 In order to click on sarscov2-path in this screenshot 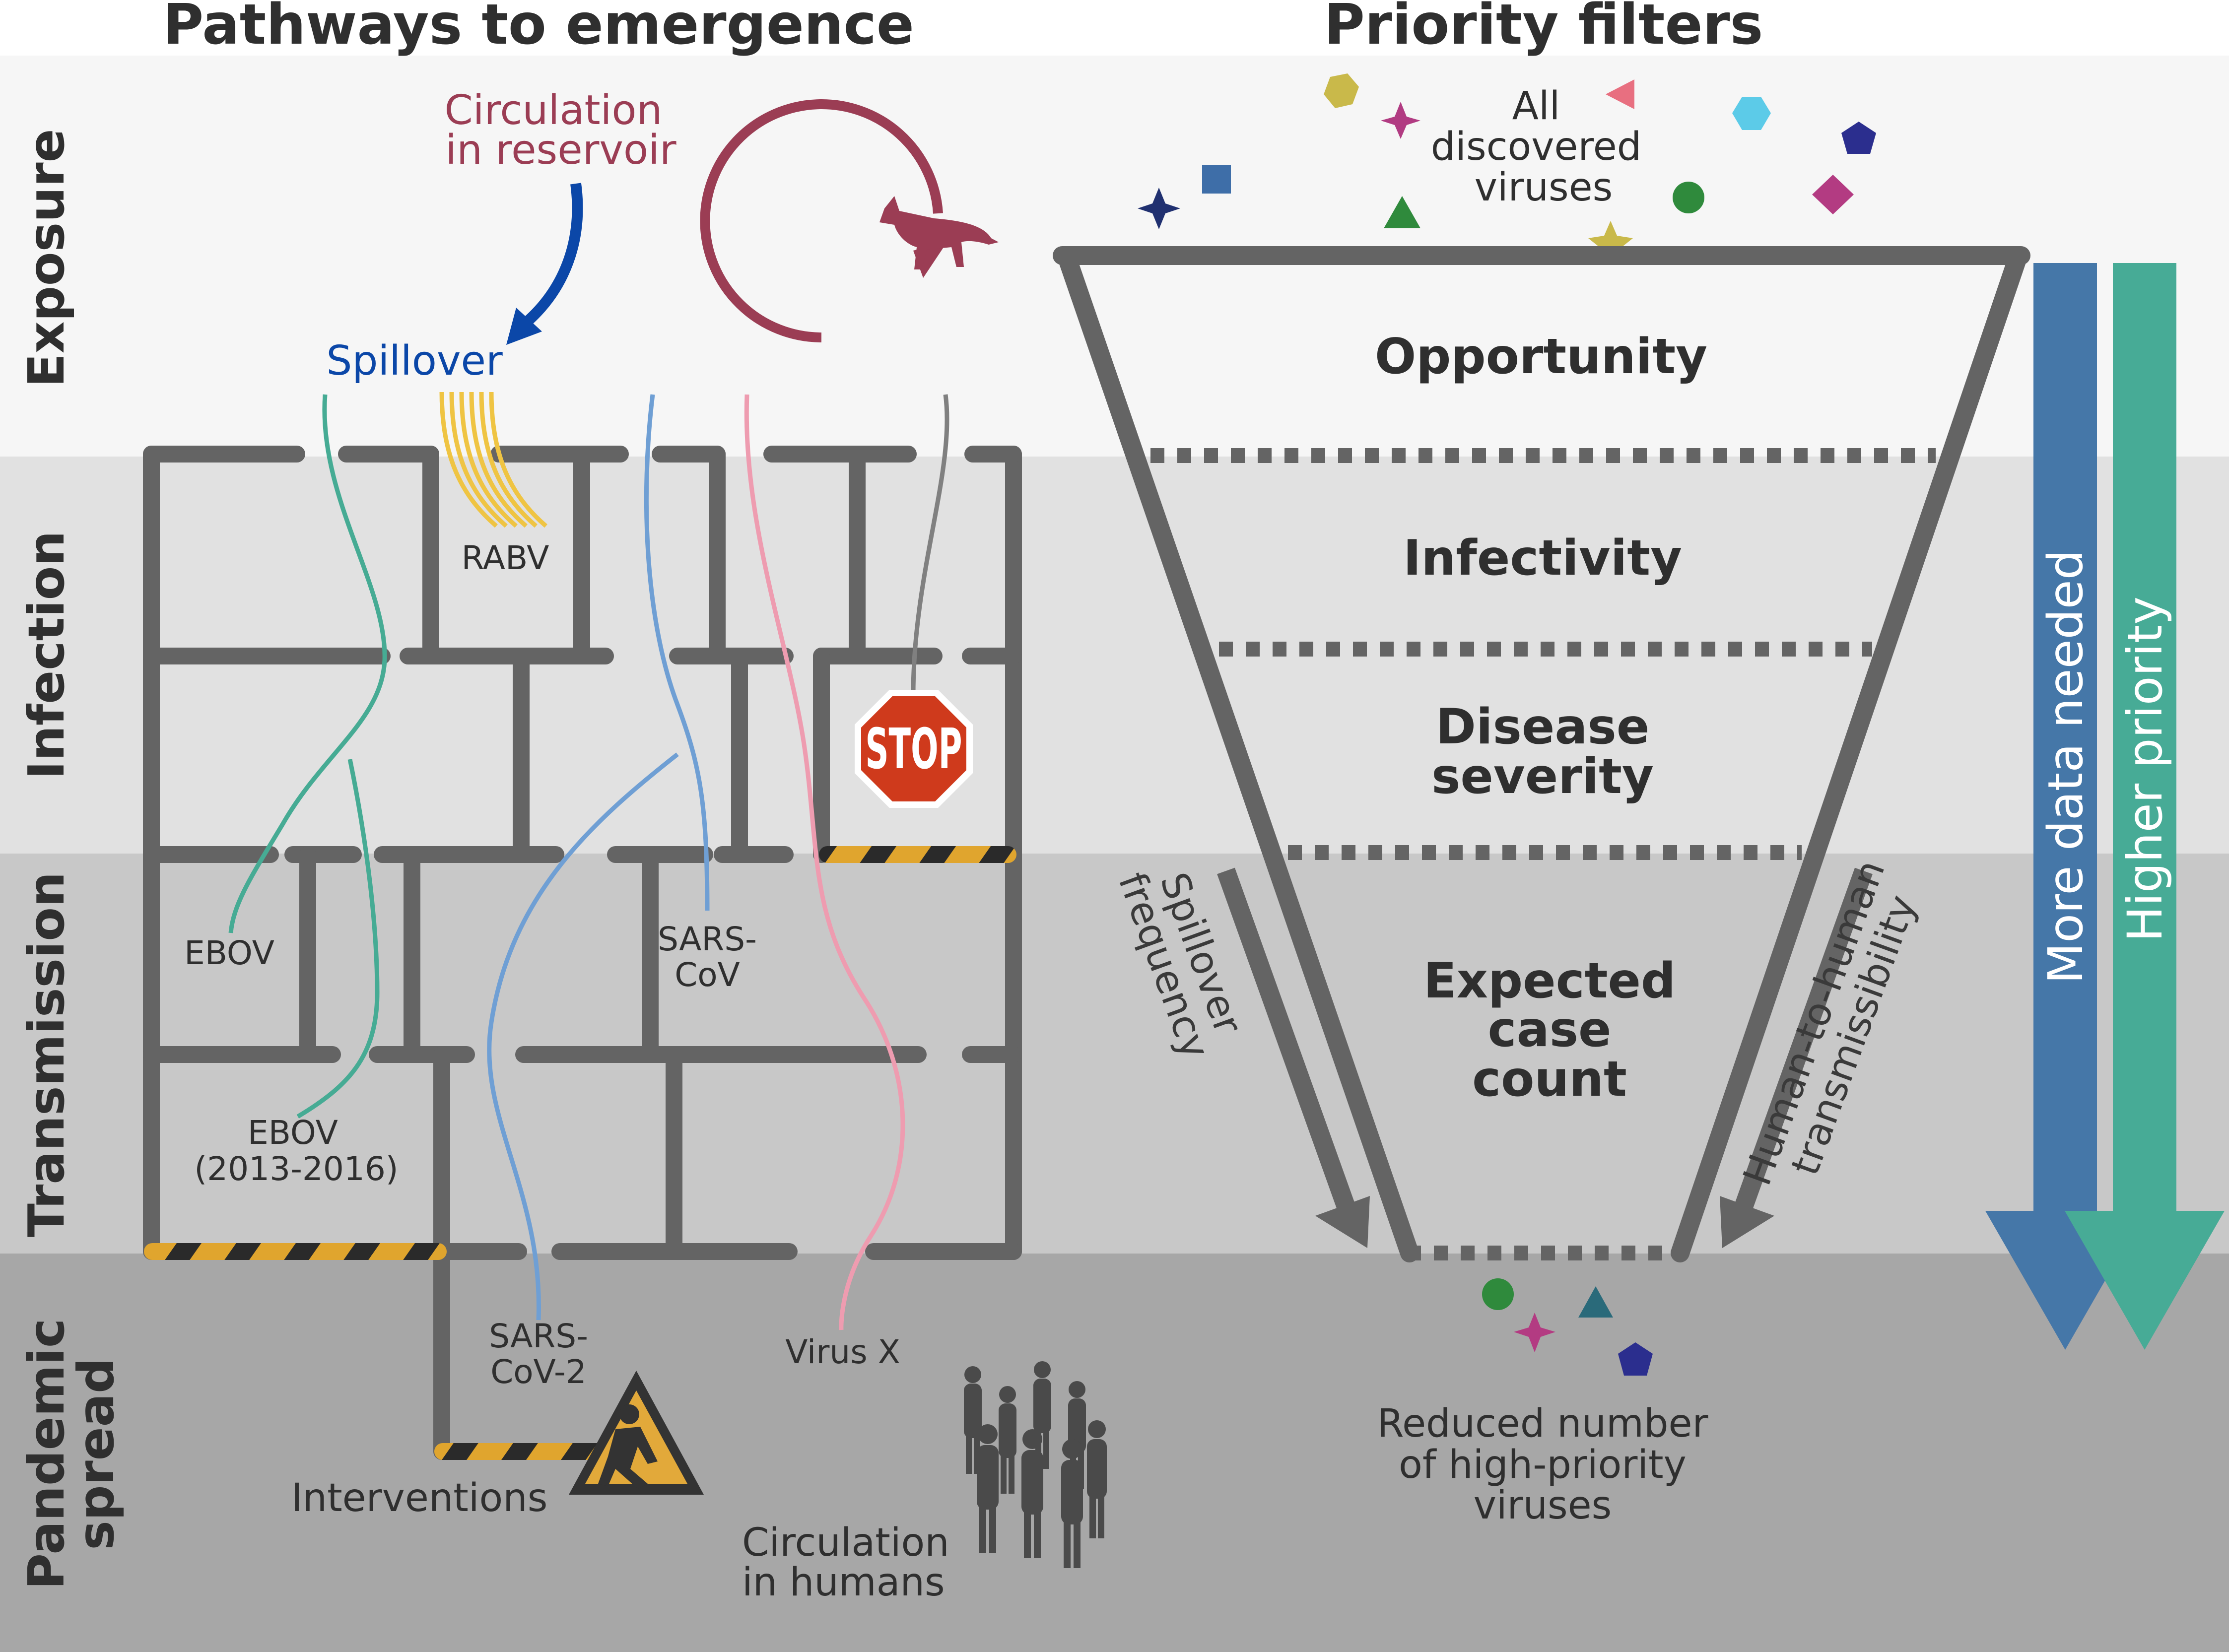, I will do `click(583, 1036)`.